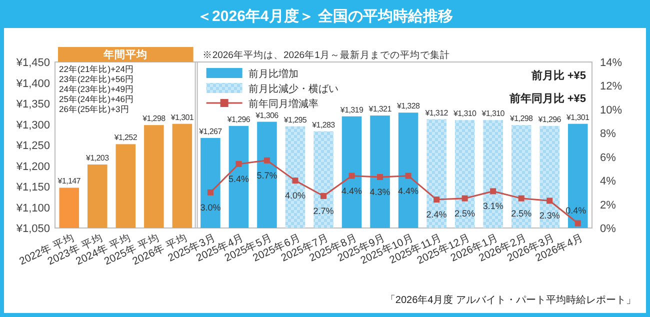 This screenshot has width=650, height=317. I want to click on text: 「2026年4月度 アルバイト・パート平均時給レポート」, so click(510, 300).